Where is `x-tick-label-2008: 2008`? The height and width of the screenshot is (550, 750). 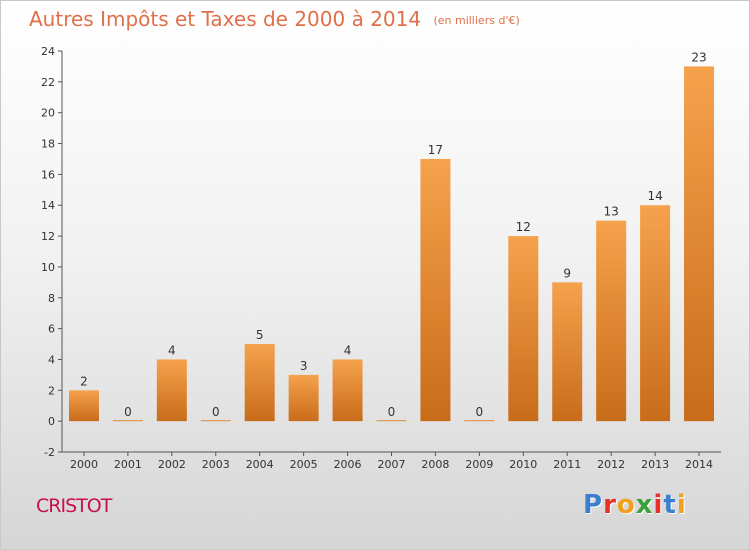 x-tick-label-2008: 2008 is located at coordinates (435, 464).